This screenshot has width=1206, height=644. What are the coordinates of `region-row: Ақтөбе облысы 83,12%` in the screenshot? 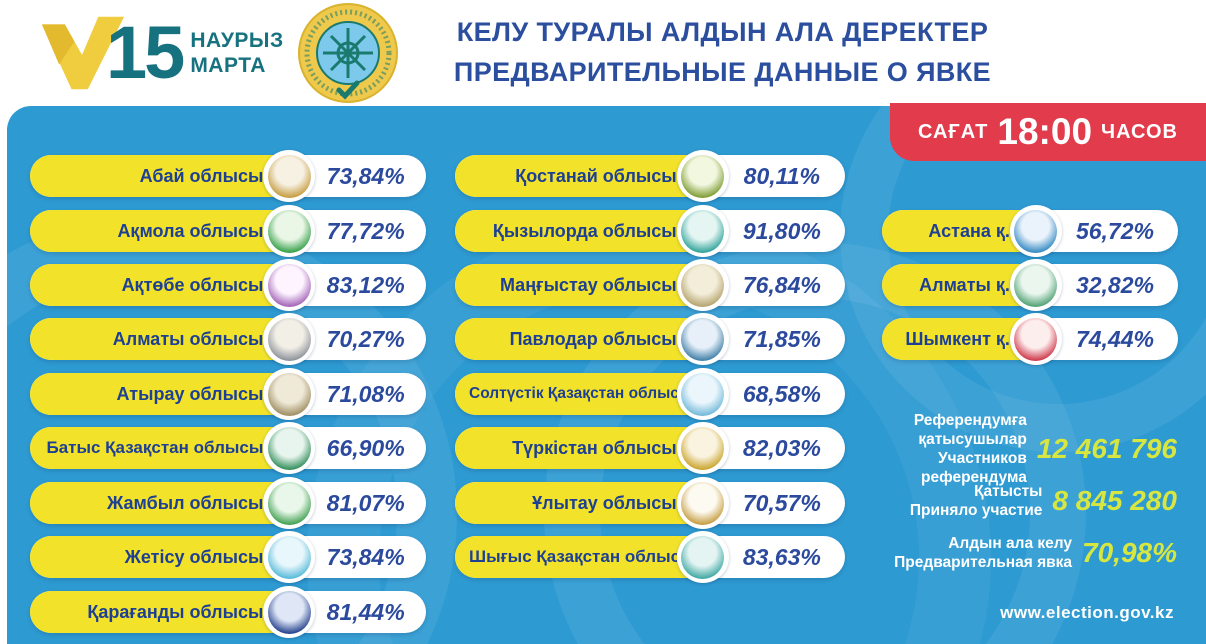 It's located at (228, 285).